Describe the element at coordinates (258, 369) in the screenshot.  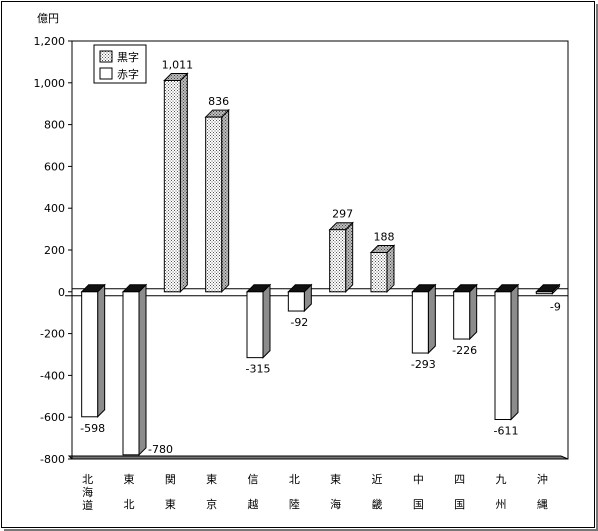
I see `bar-value-label: -315` at that location.